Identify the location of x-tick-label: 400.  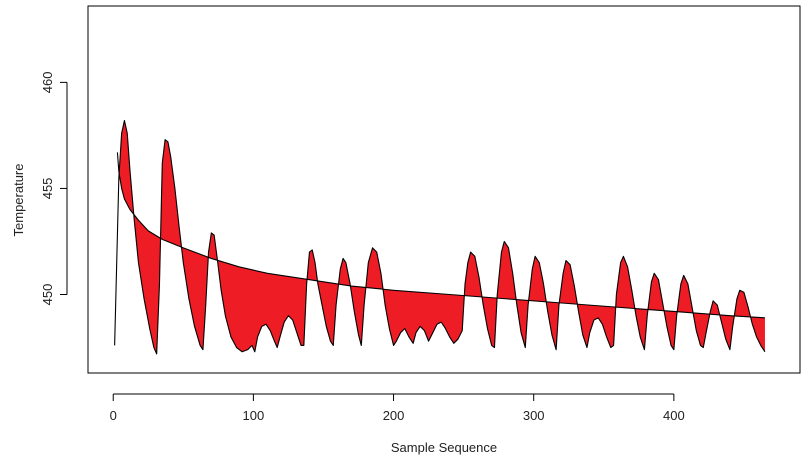
(674, 415).